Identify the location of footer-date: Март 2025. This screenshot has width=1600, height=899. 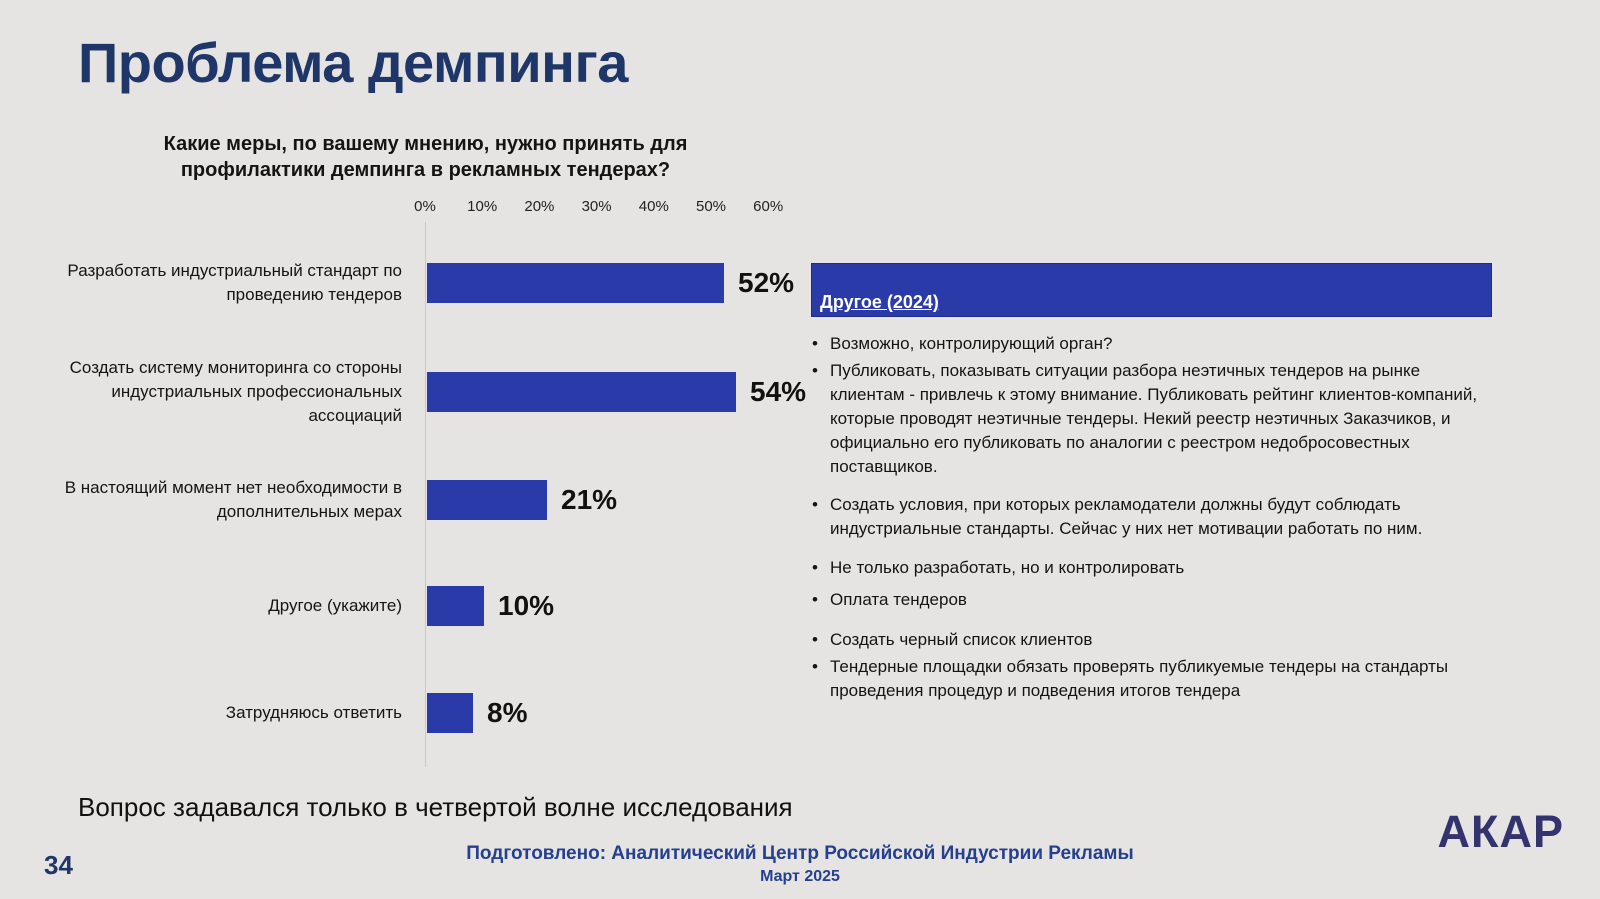
(800, 876).